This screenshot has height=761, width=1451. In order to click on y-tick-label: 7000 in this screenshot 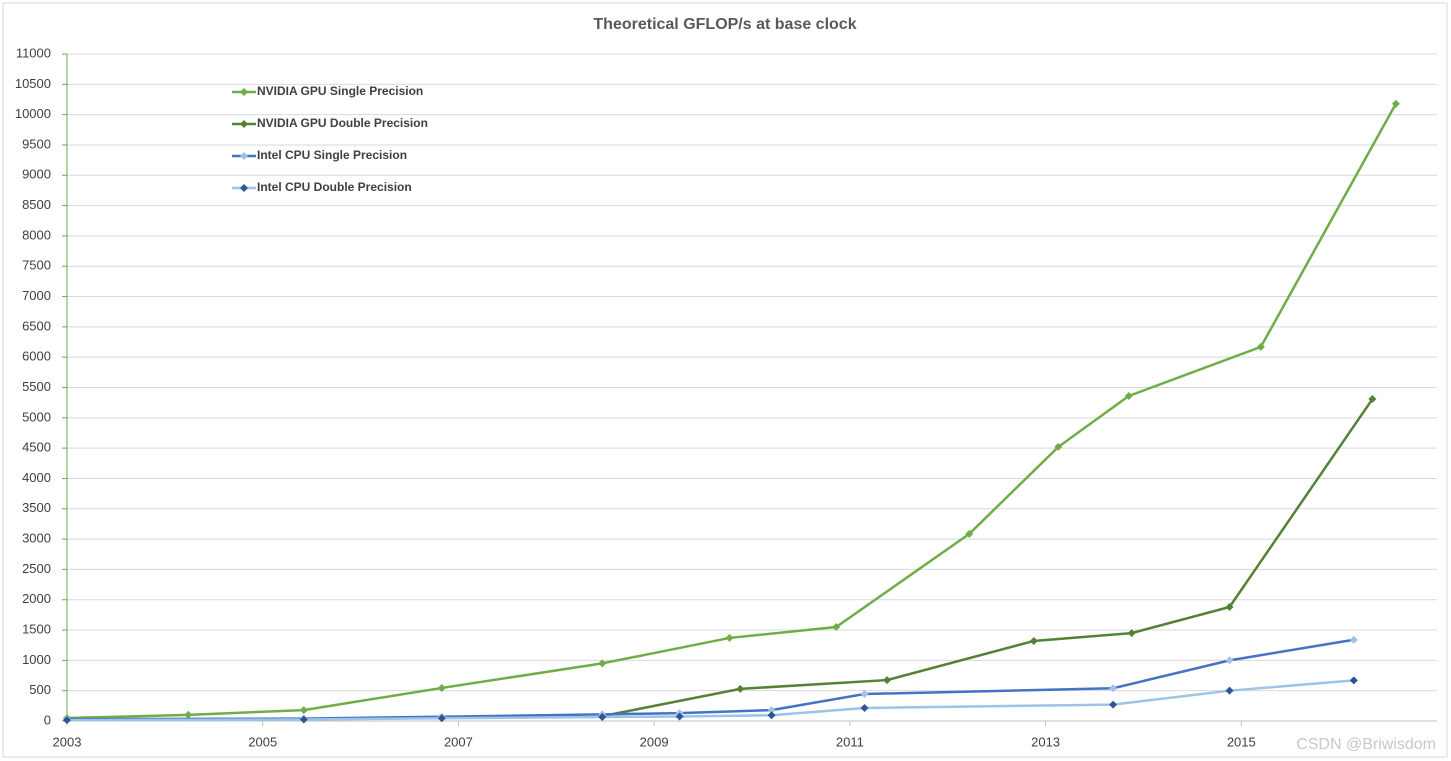, I will do `click(36, 295)`.